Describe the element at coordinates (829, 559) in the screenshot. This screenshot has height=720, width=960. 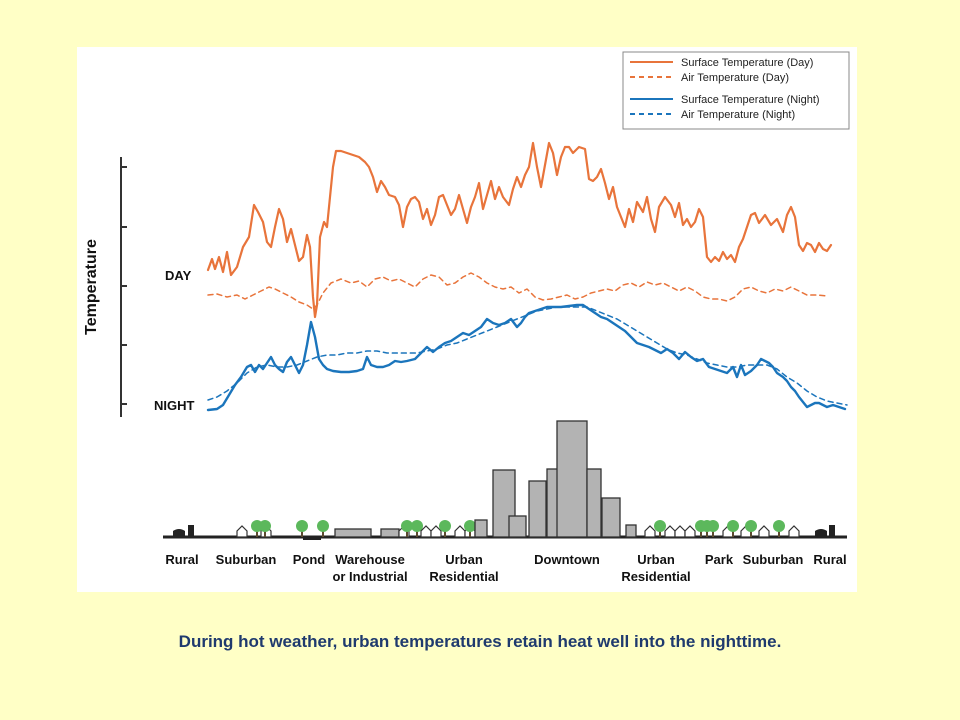
I see `zone-label-10: Rural` at that location.